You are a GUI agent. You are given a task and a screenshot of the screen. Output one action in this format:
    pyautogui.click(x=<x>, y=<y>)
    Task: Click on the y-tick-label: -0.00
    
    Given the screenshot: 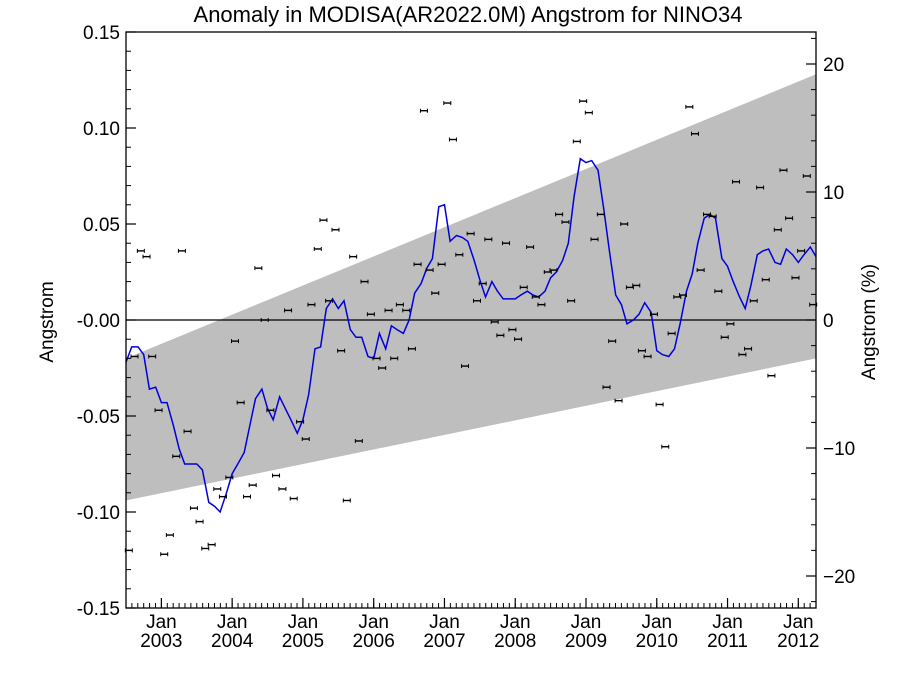 What is the action you would take?
    pyautogui.click(x=98, y=321)
    